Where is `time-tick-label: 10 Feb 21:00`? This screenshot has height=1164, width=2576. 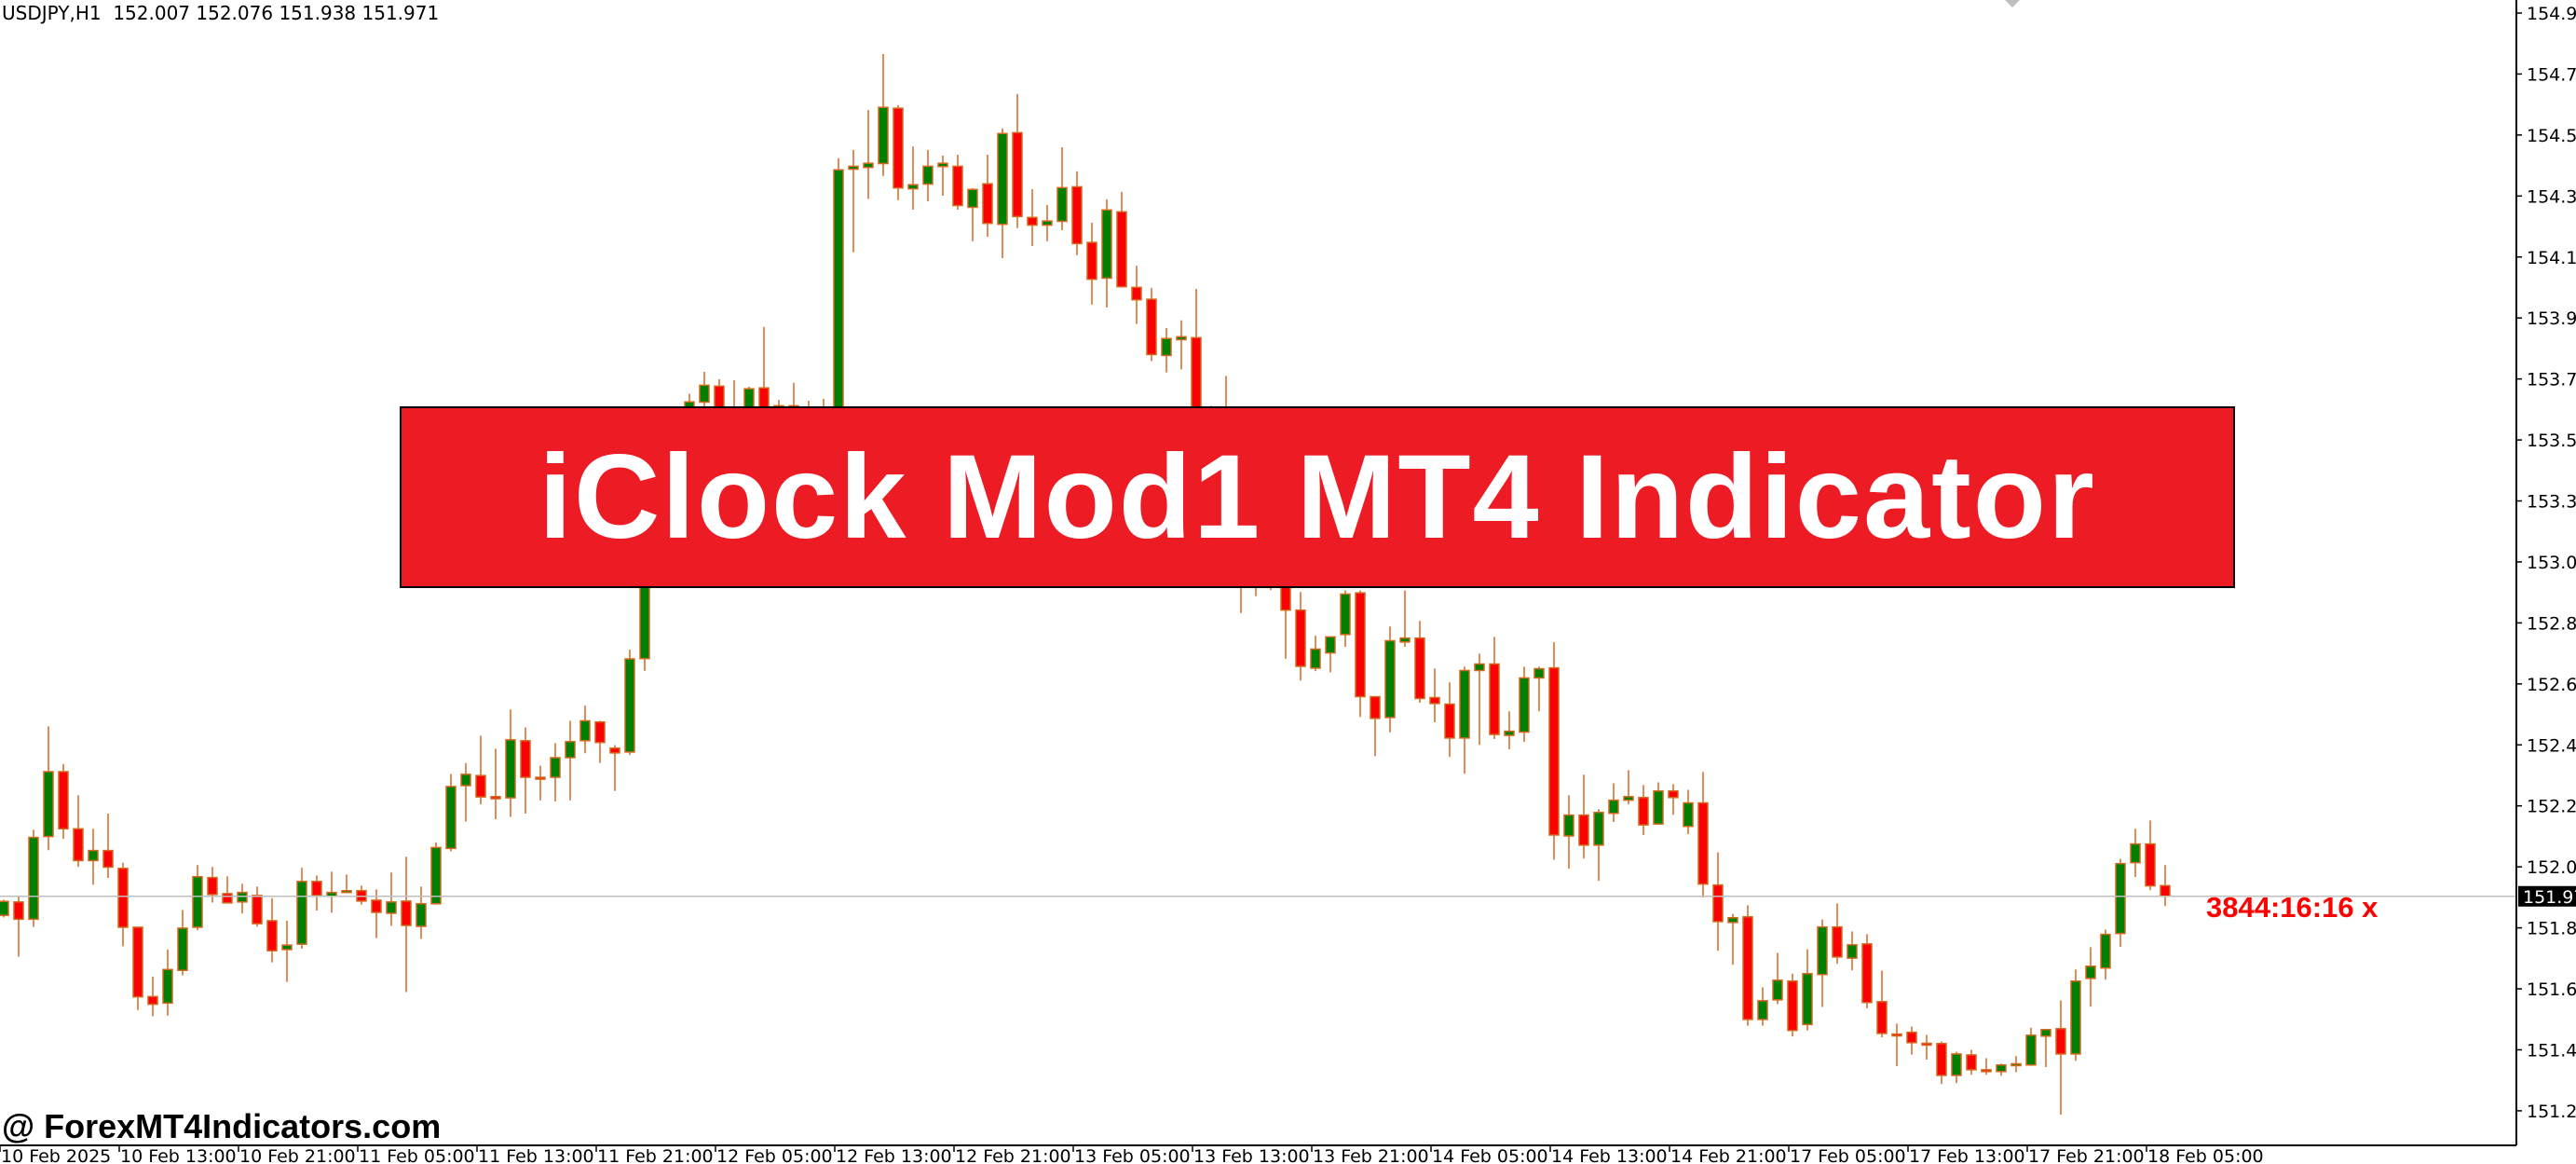 time-tick-label: 10 Feb 21:00 is located at coordinates (297, 1155).